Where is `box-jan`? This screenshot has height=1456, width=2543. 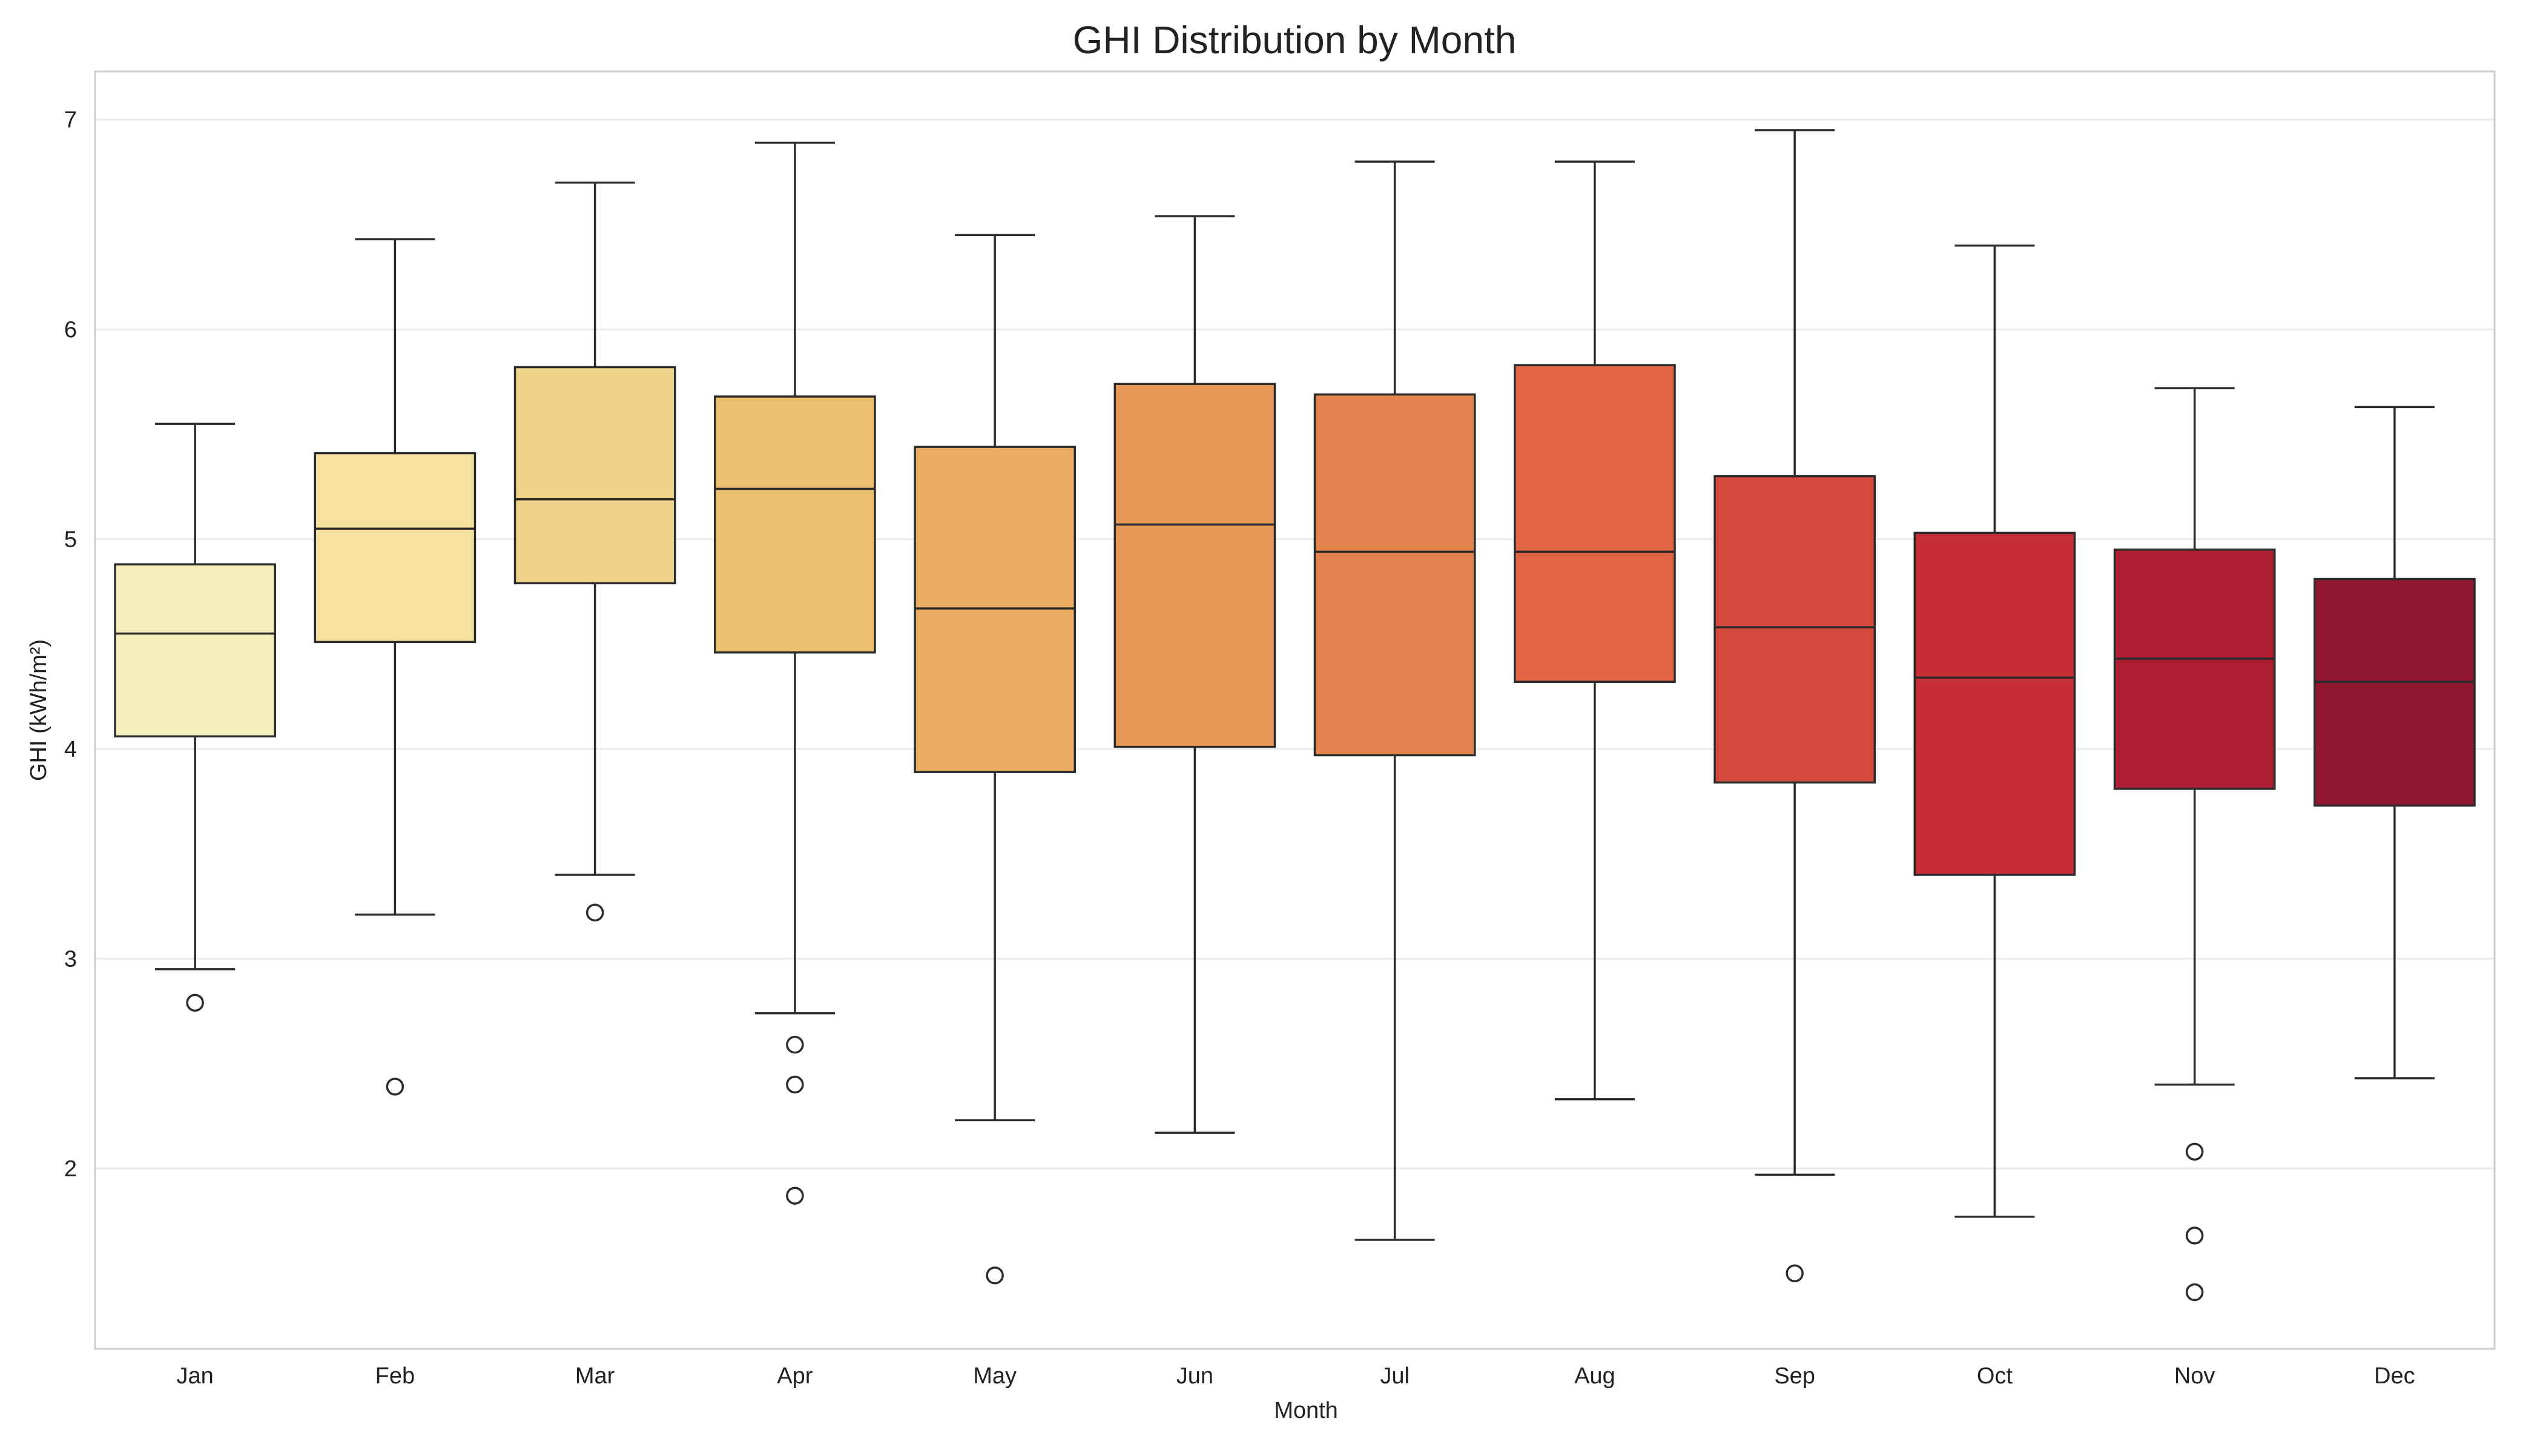
box-jan is located at coordinates (195, 717).